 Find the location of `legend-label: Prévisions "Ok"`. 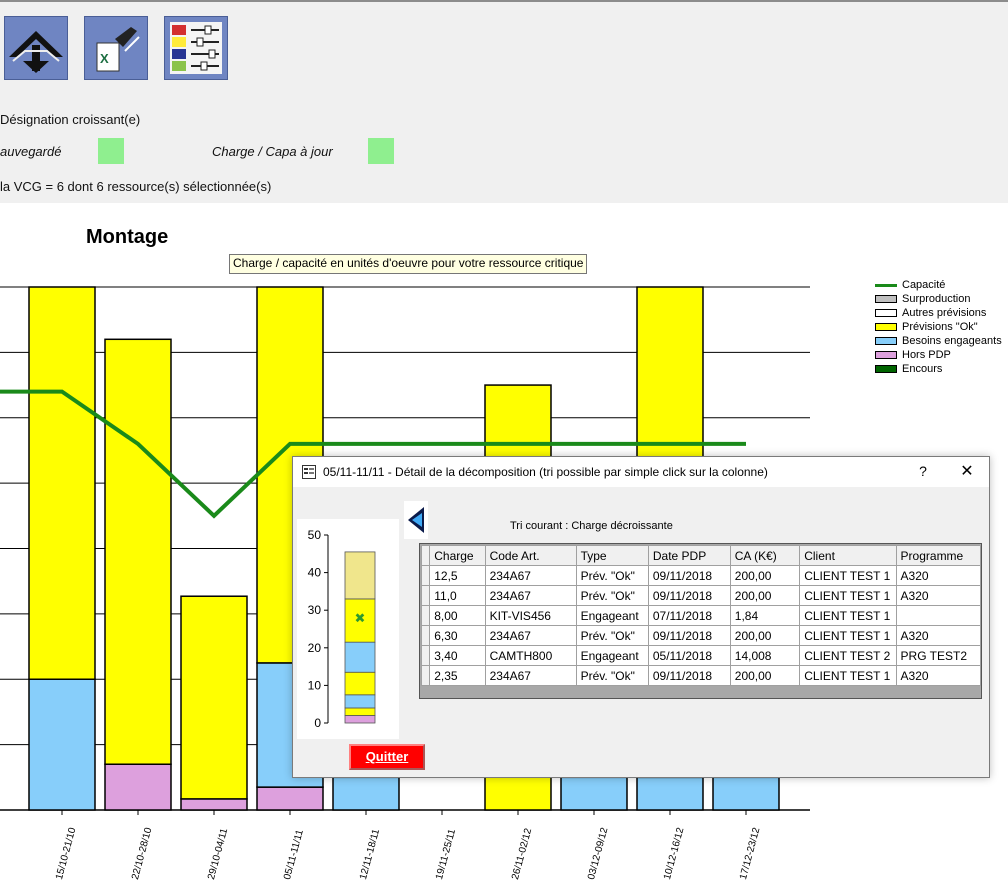

legend-label: Prévisions "Ok" is located at coordinates (940, 327).